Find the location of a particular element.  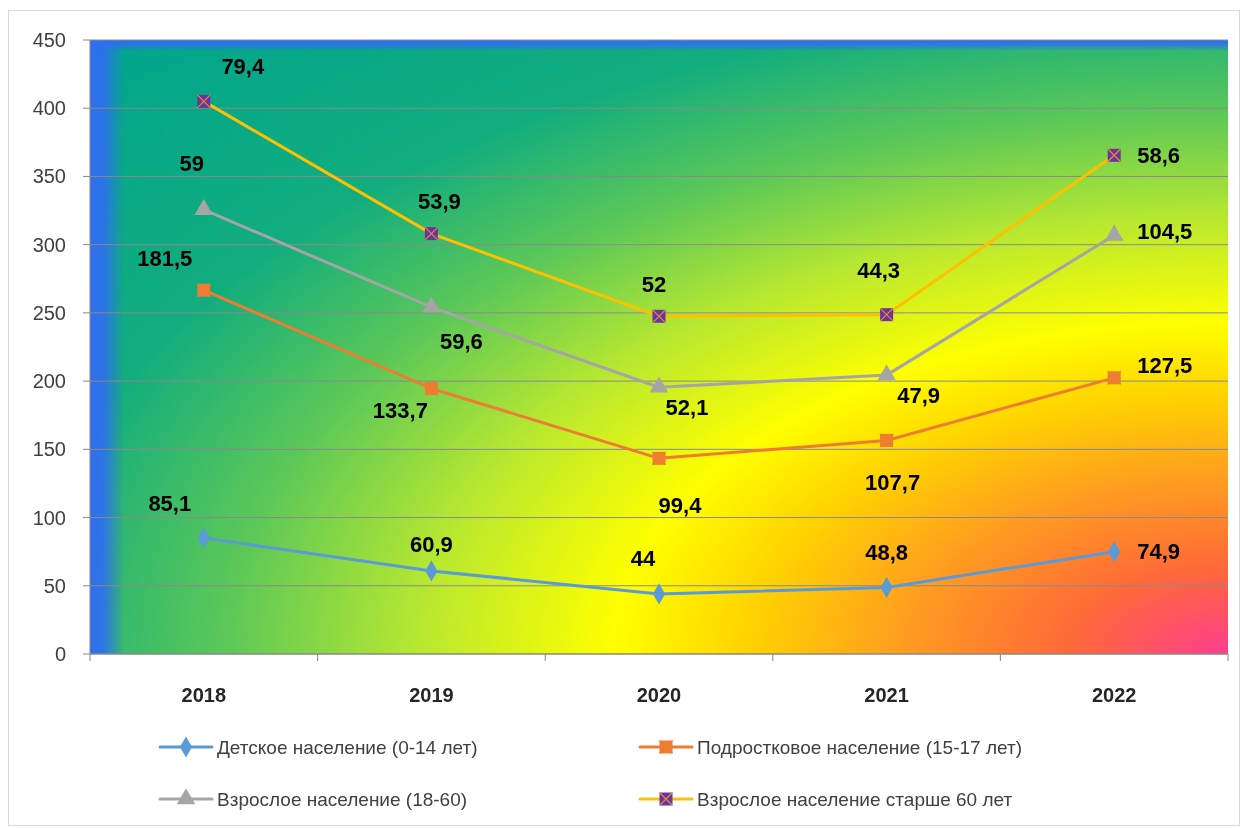

annotation: 85,1 is located at coordinates (170, 504).